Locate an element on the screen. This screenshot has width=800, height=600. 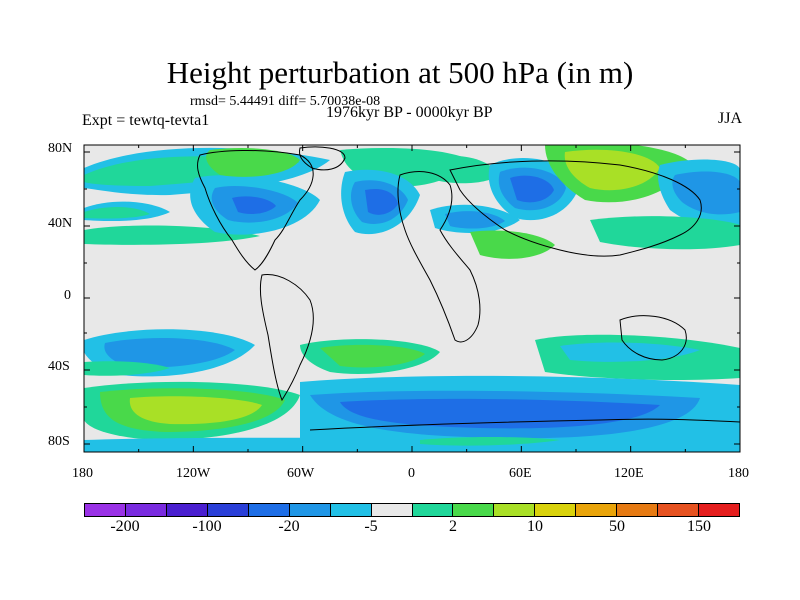
experiment-label: Expt = tewtq-tevta1 is located at coordinates (146, 120).